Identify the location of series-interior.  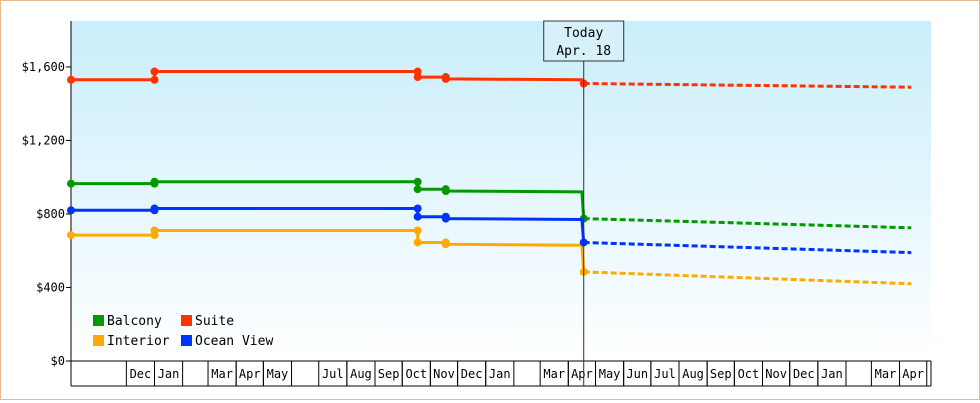
(489, 256).